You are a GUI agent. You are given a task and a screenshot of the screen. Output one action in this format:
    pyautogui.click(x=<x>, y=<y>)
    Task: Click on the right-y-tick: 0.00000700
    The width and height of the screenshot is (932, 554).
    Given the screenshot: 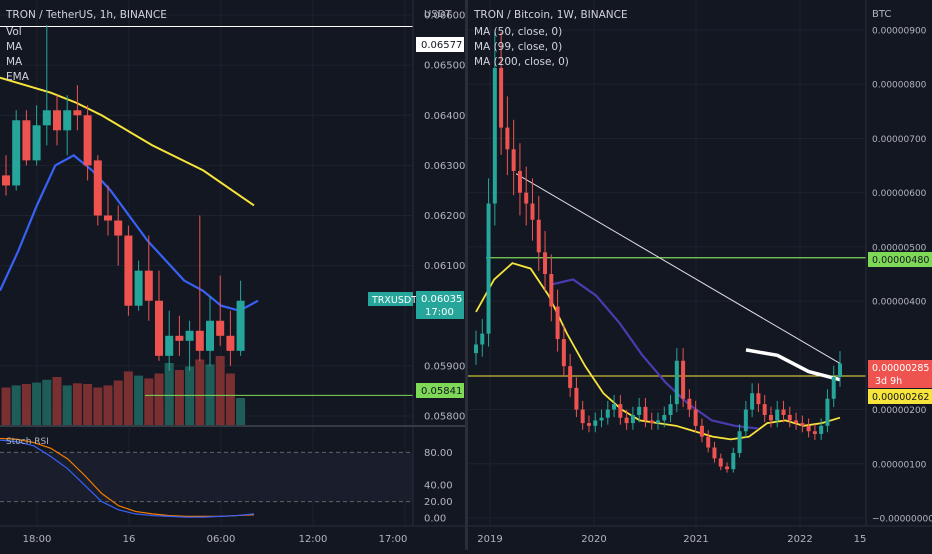 What is the action you would take?
    pyautogui.click(x=899, y=140)
    